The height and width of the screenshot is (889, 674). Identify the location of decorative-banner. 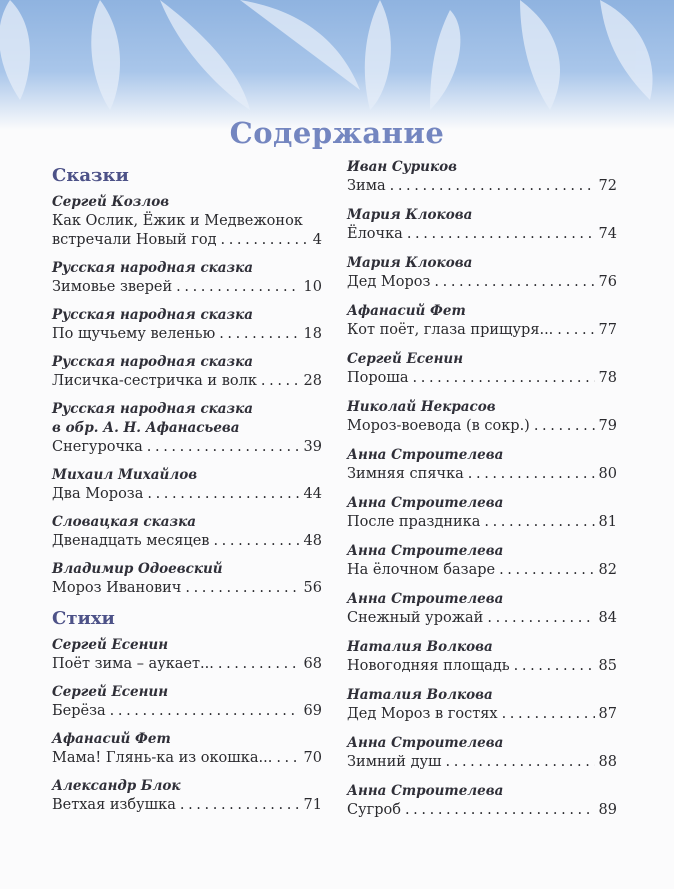
(337, 65).